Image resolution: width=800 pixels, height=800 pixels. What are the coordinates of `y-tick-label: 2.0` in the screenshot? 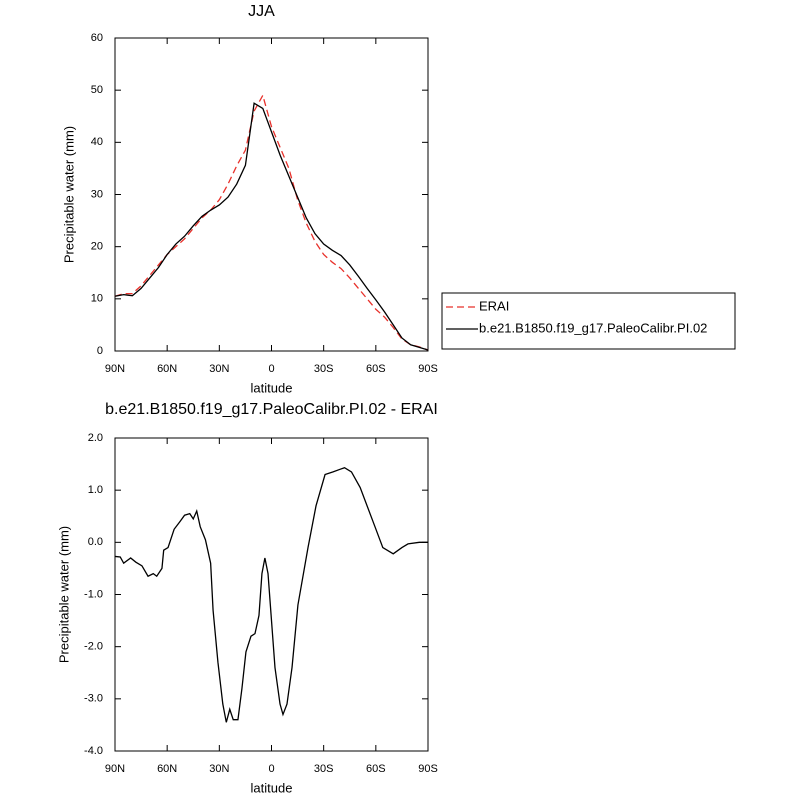 It's located at (95, 438).